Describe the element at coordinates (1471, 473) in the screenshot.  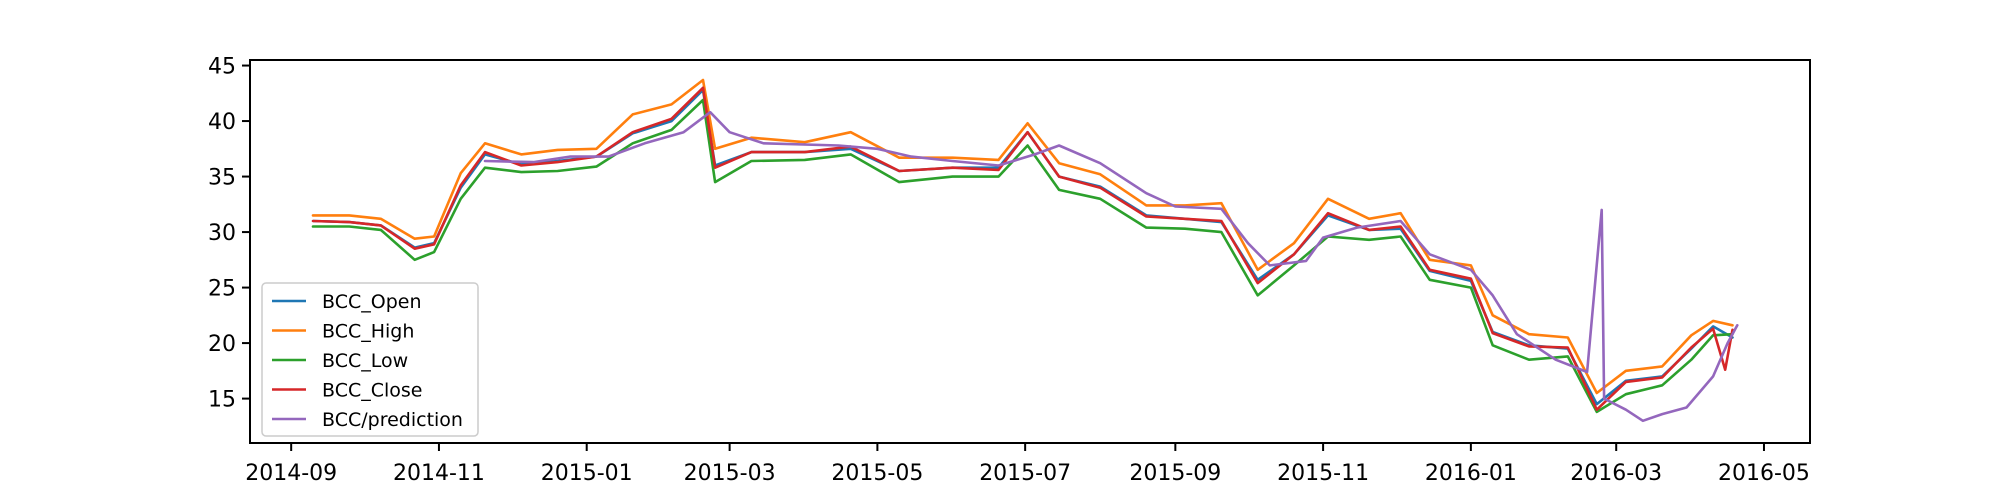
I see `x-tick-label: 2016-01` at that location.